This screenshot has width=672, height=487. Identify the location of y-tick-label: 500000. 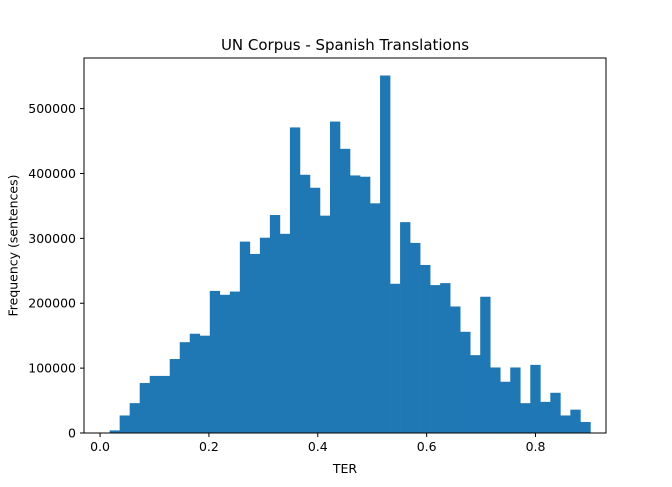
(52, 108).